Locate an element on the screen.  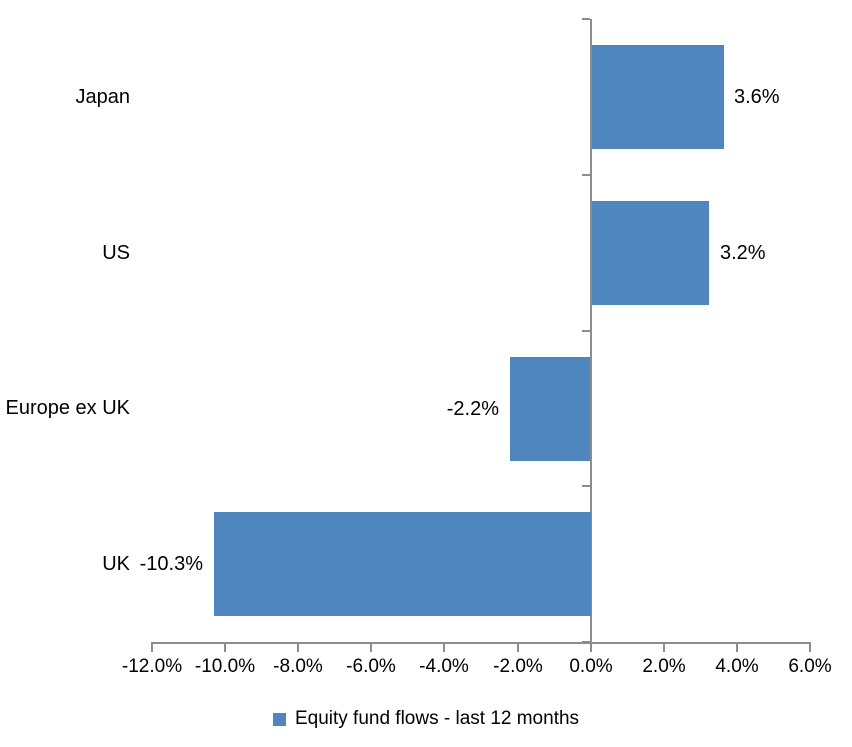
x-axis-tick-label: -10.0% is located at coordinates (225, 666).